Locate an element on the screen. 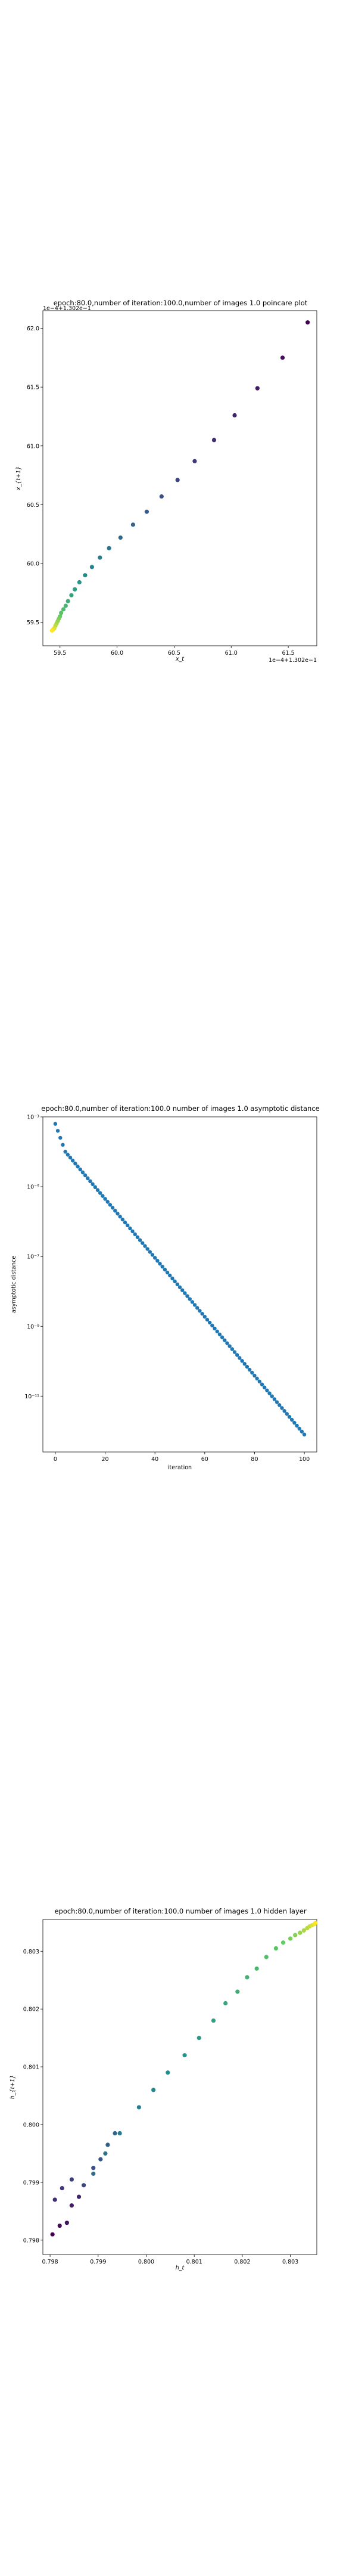 This screenshot has width=343, height=2576. poincare-y-label: x_{t+1} is located at coordinates (19, 479).